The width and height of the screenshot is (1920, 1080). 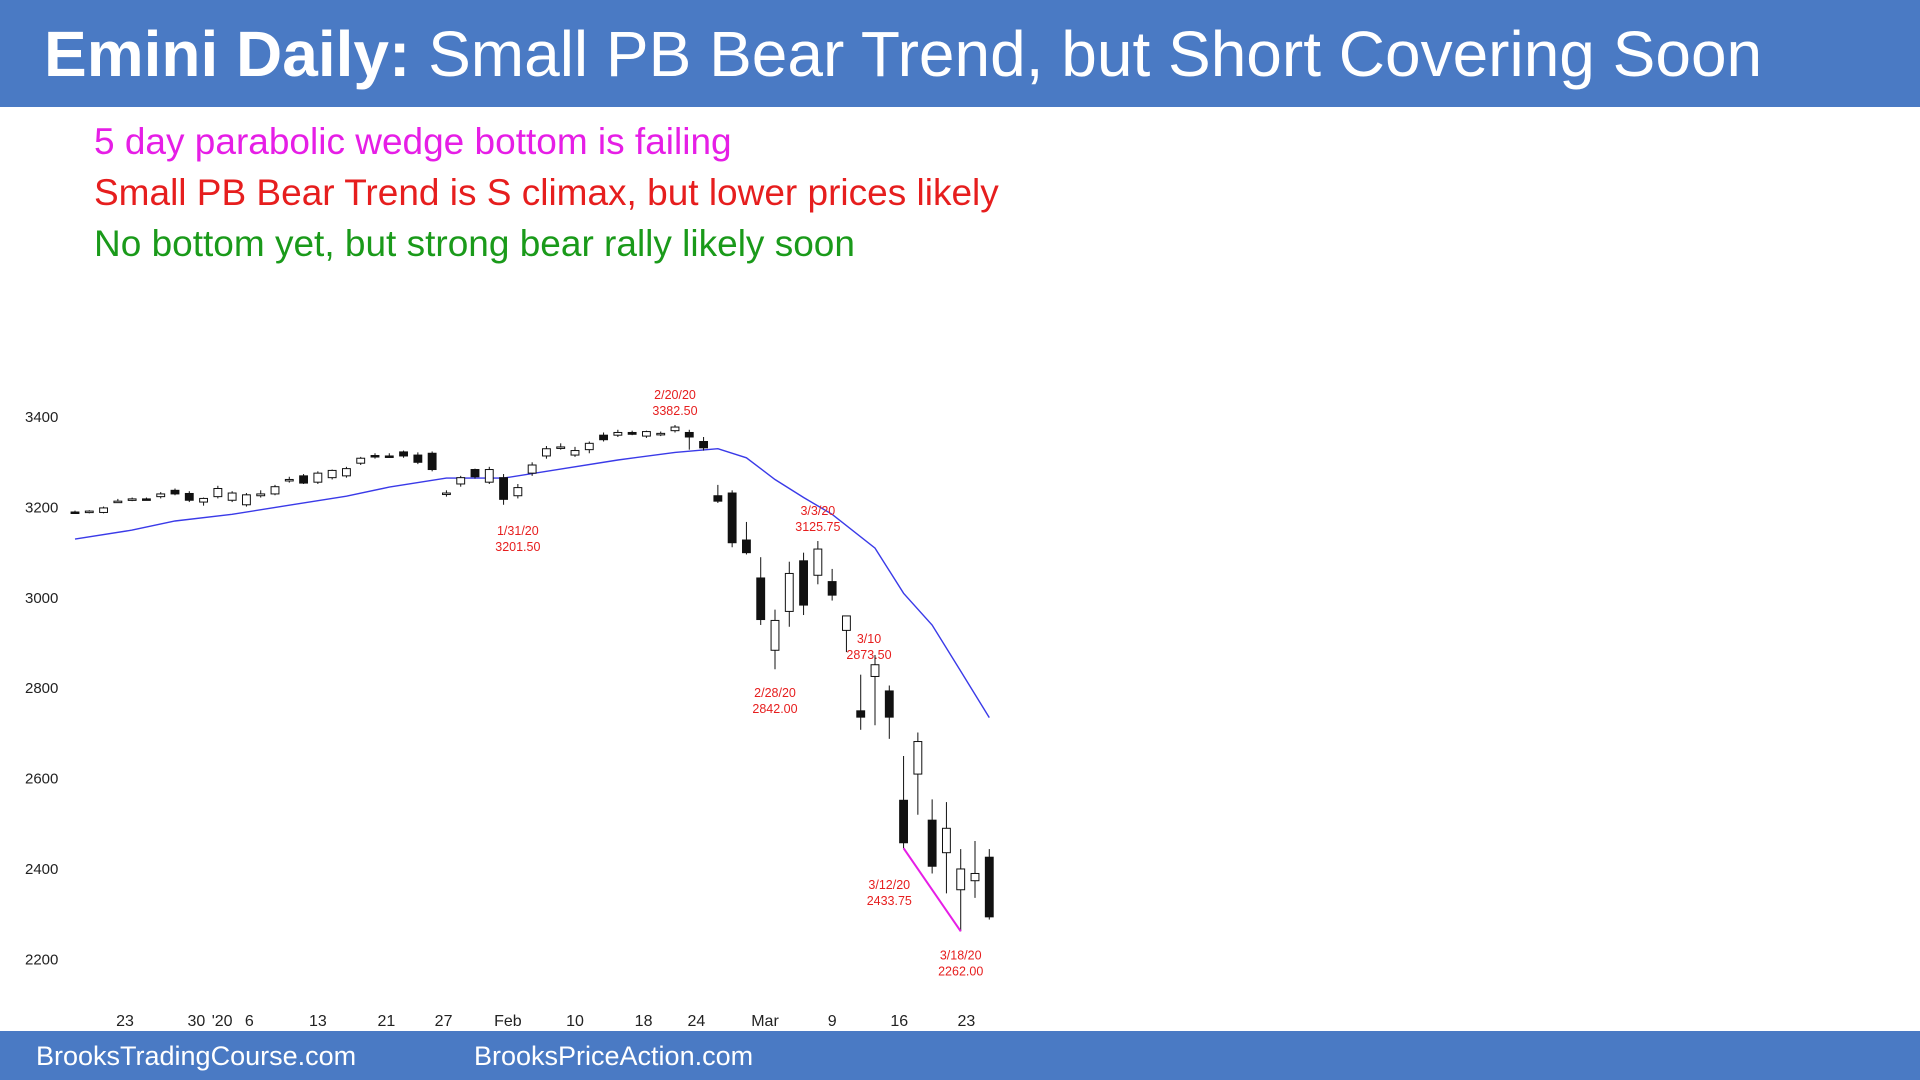 What do you see at coordinates (41, 417) in the screenshot?
I see `y-tick-label: 3400` at bounding box center [41, 417].